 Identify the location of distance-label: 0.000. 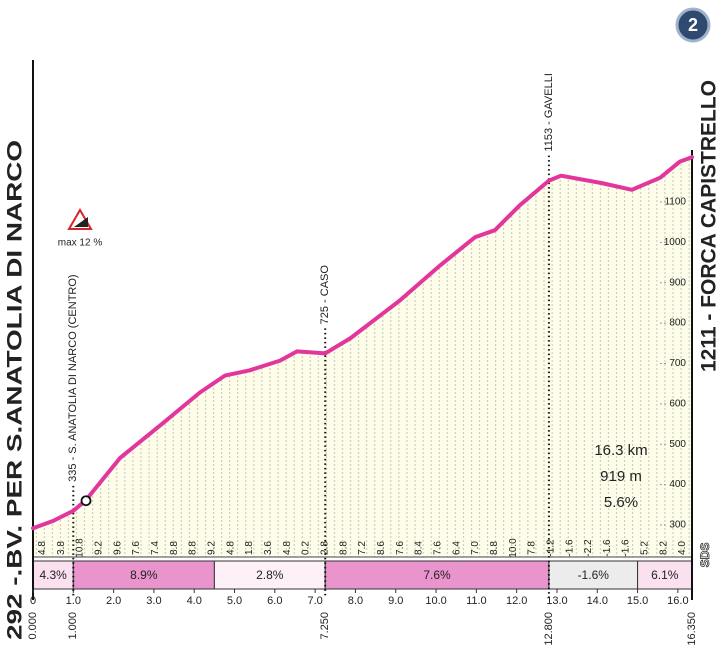
(33, 626).